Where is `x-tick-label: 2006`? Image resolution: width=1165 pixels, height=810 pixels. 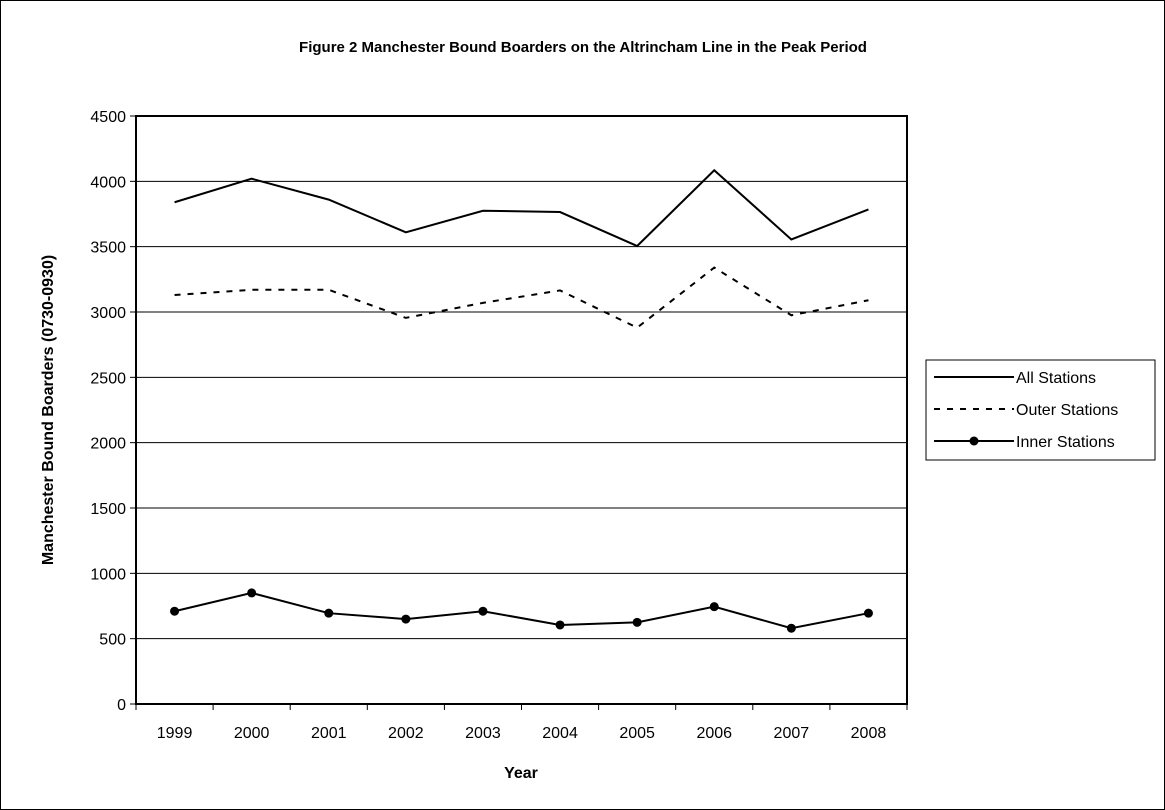
x-tick-label: 2006 is located at coordinates (714, 733).